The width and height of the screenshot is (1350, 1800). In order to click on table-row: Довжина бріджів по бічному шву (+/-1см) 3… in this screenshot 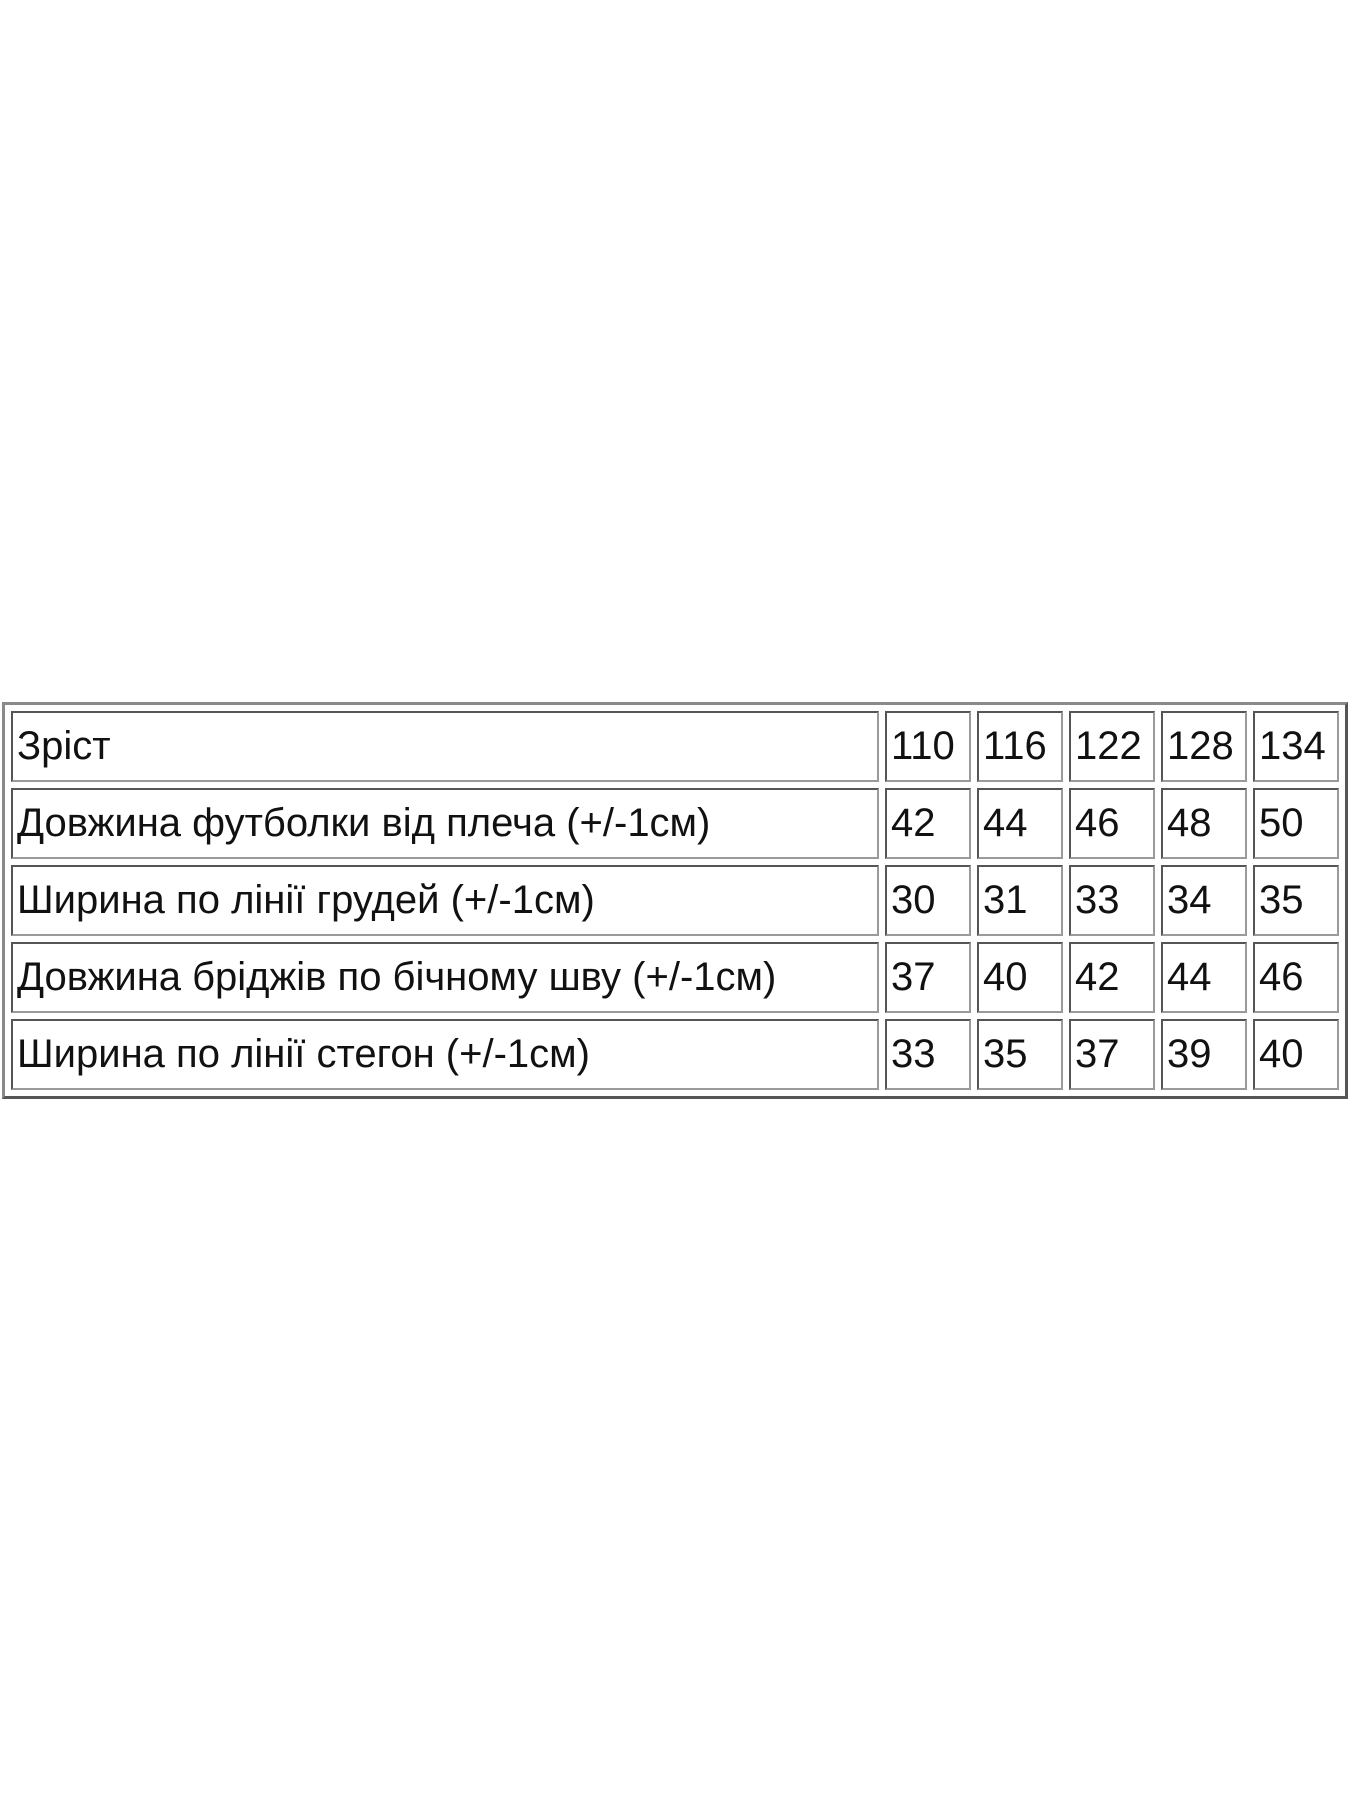, I will do `click(675, 977)`.